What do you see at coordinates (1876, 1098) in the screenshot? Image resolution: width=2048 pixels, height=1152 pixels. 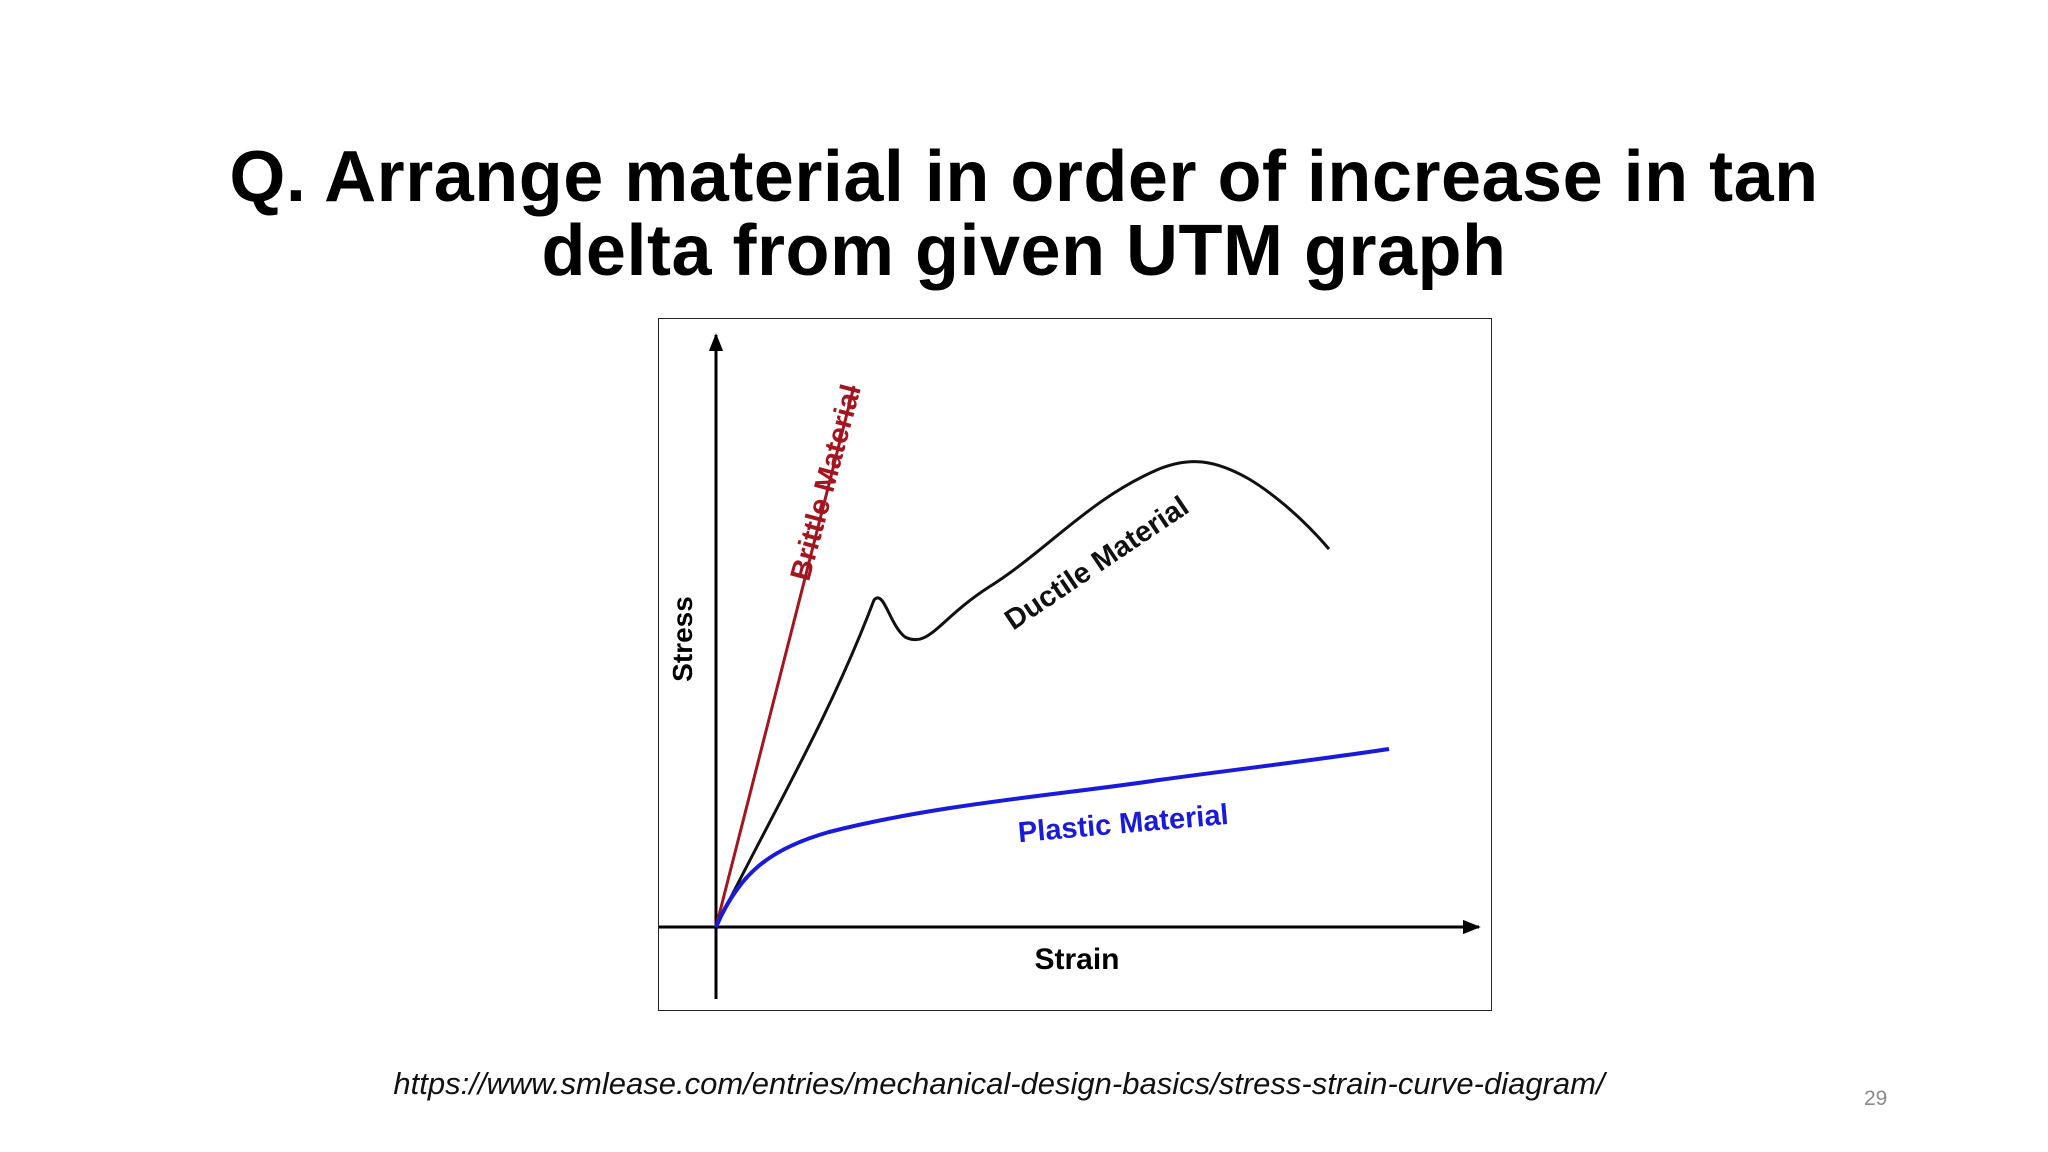 I see `page-number: 29` at bounding box center [1876, 1098].